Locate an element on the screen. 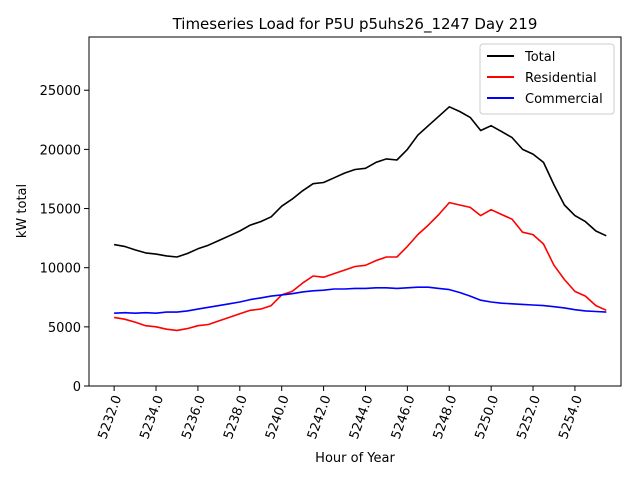 This screenshot has width=640, height=480. legend: Total Residential Commercial is located at coordinates (547, 79).